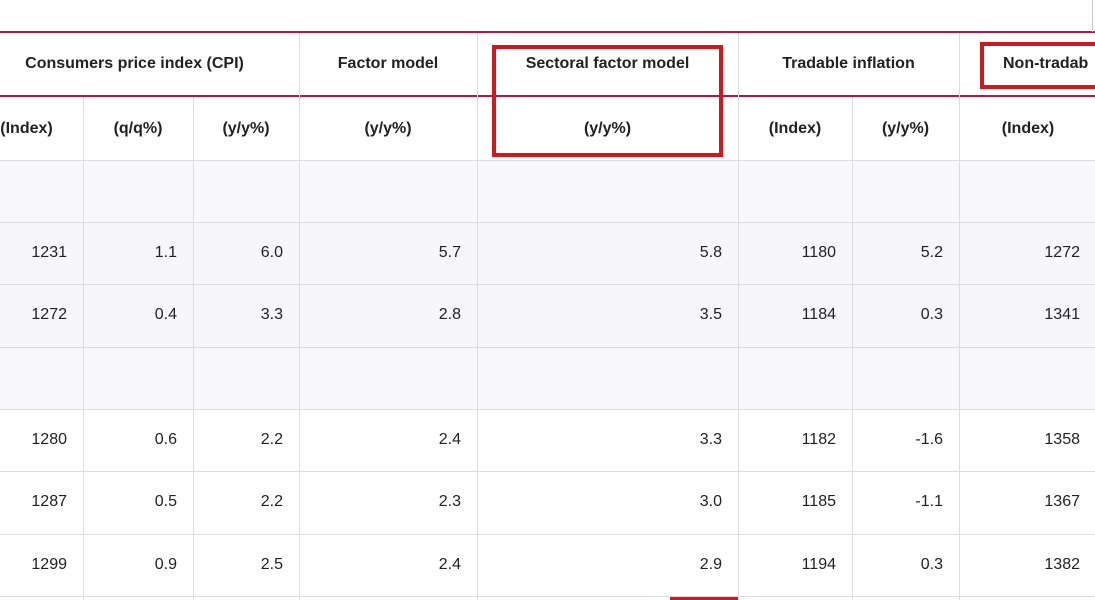 The height and width of the screenshot is (600, 1095). What do you see at coordinates (1046, 63) in the screenshot?
I see `group-header: Non-tradab` at bounding box center [1046, 63].